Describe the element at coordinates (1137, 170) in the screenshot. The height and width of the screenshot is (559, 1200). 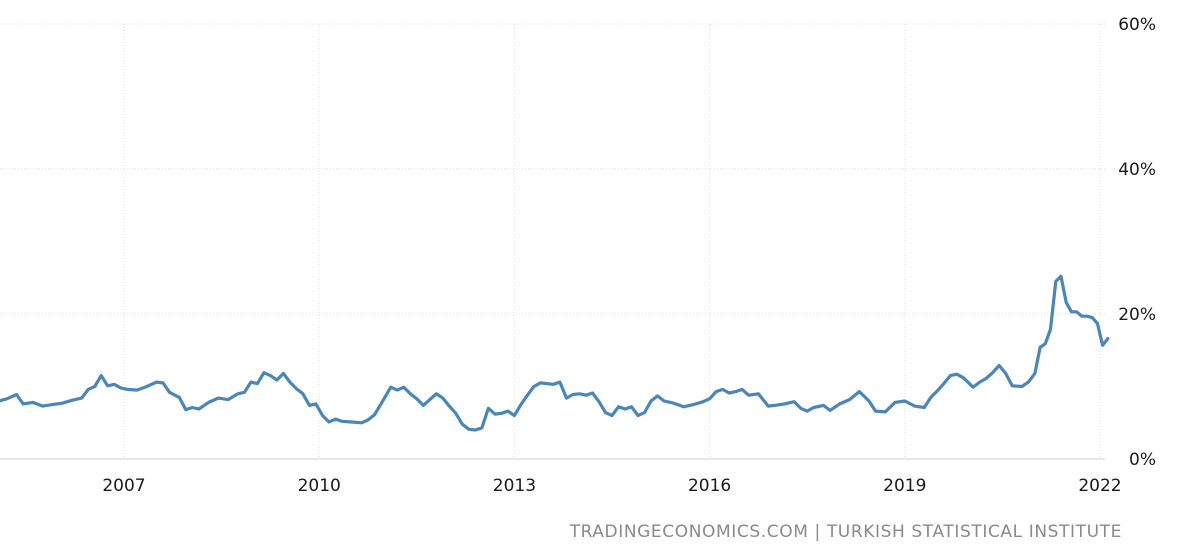
I see `y-tick-label: 40%` at that location.